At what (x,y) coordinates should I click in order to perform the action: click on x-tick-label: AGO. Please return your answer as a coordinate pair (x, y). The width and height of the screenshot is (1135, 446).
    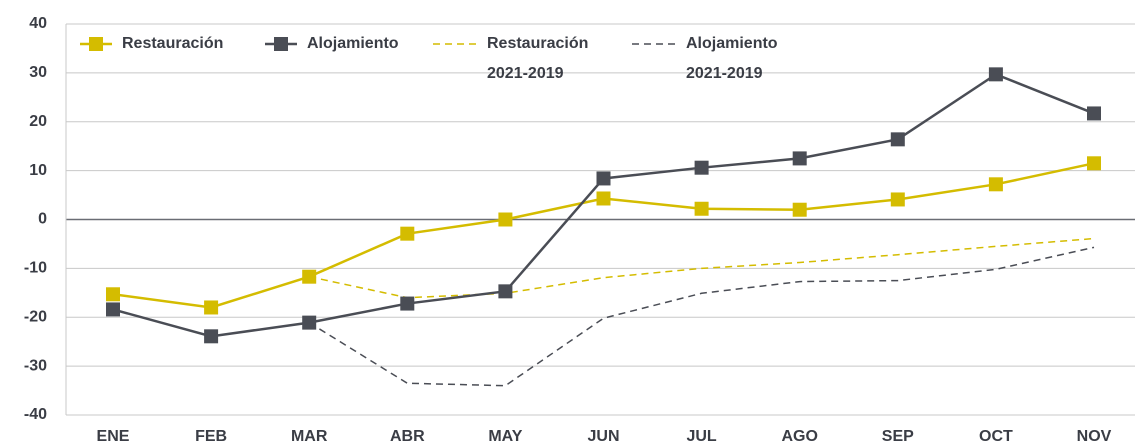
    Looking at the image, I should click on (799, 436).